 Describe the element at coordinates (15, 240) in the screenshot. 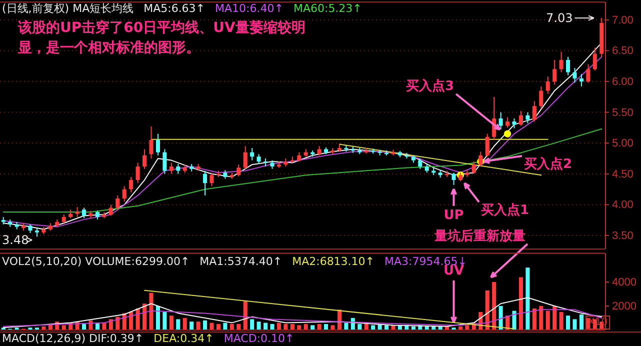

I see `annotation: 3.48` at that location.